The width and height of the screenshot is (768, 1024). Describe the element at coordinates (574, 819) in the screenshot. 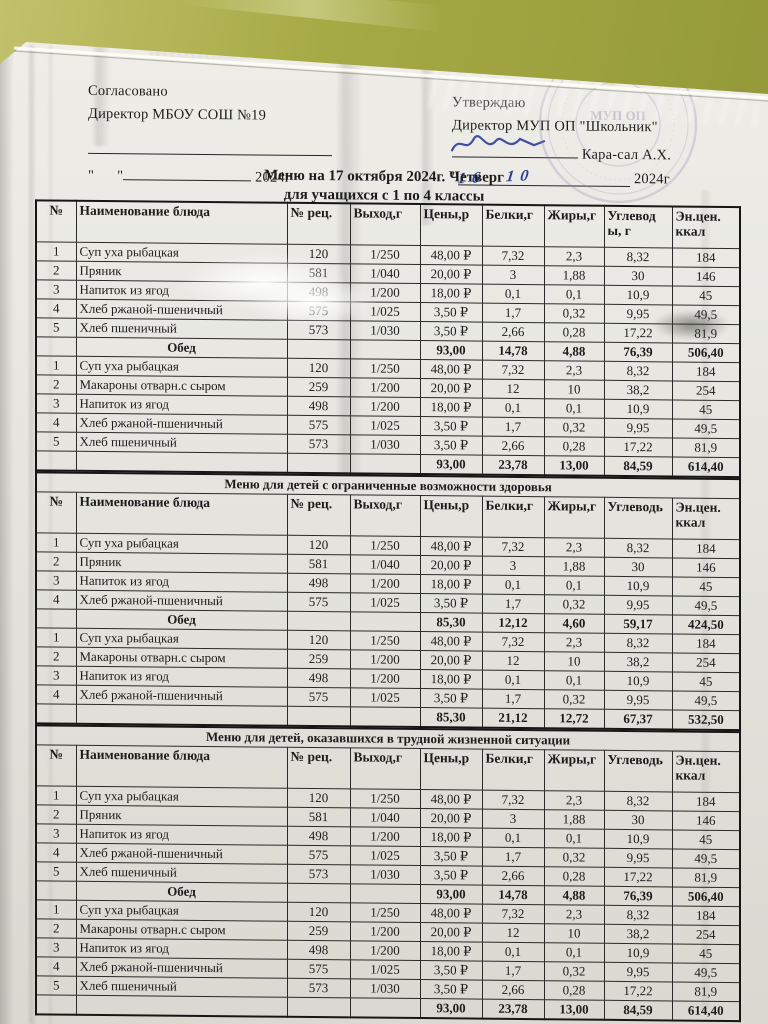

I see `table-cell: 1,88` at that location.